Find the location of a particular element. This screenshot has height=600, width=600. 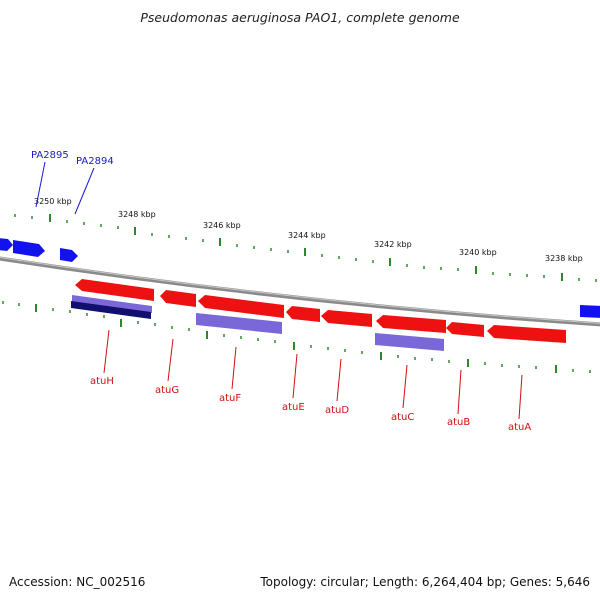

feature-bars is located at coordinates (257, 323).